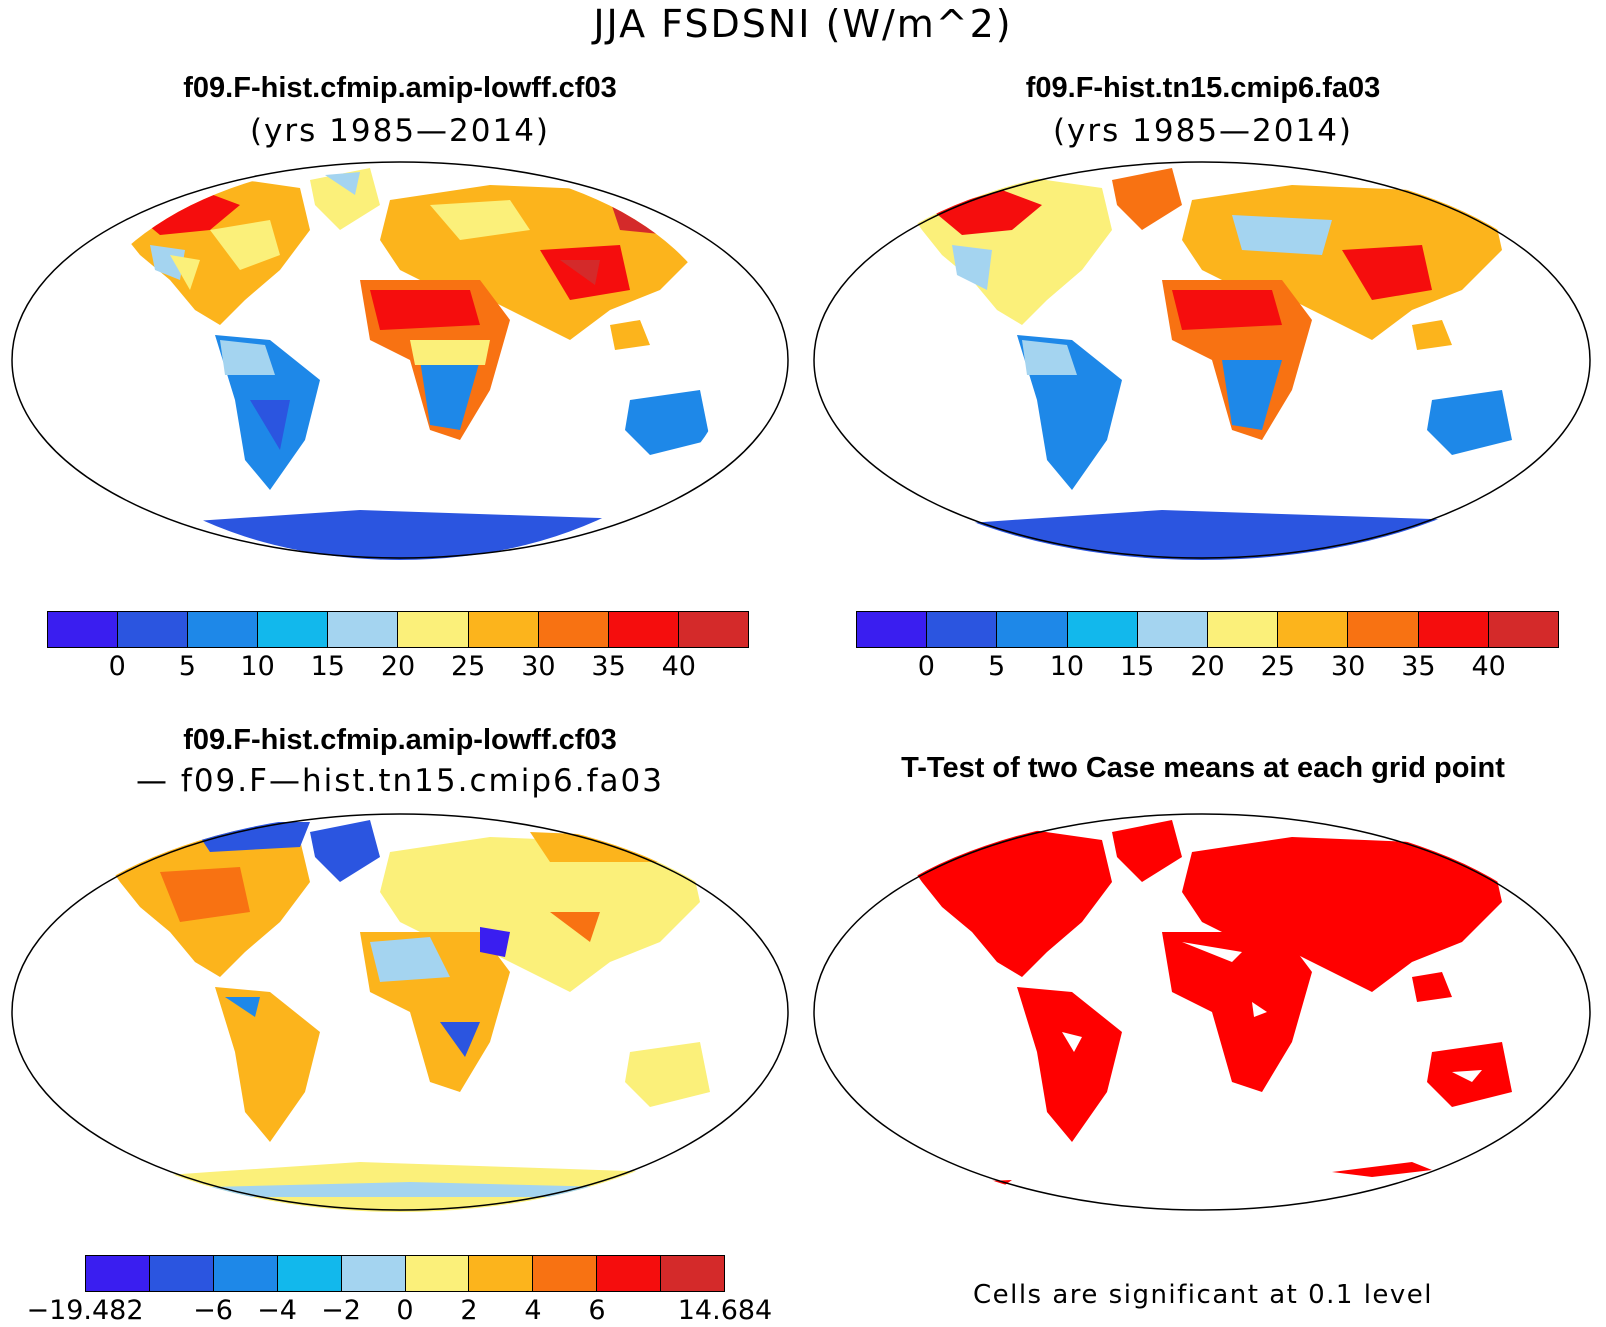 This screenshot has width=1606, height=1327. Describe the element at coordinates (85, 1310) in the screenshot. I see `colorbar-tick-label: −19.482` at that location.